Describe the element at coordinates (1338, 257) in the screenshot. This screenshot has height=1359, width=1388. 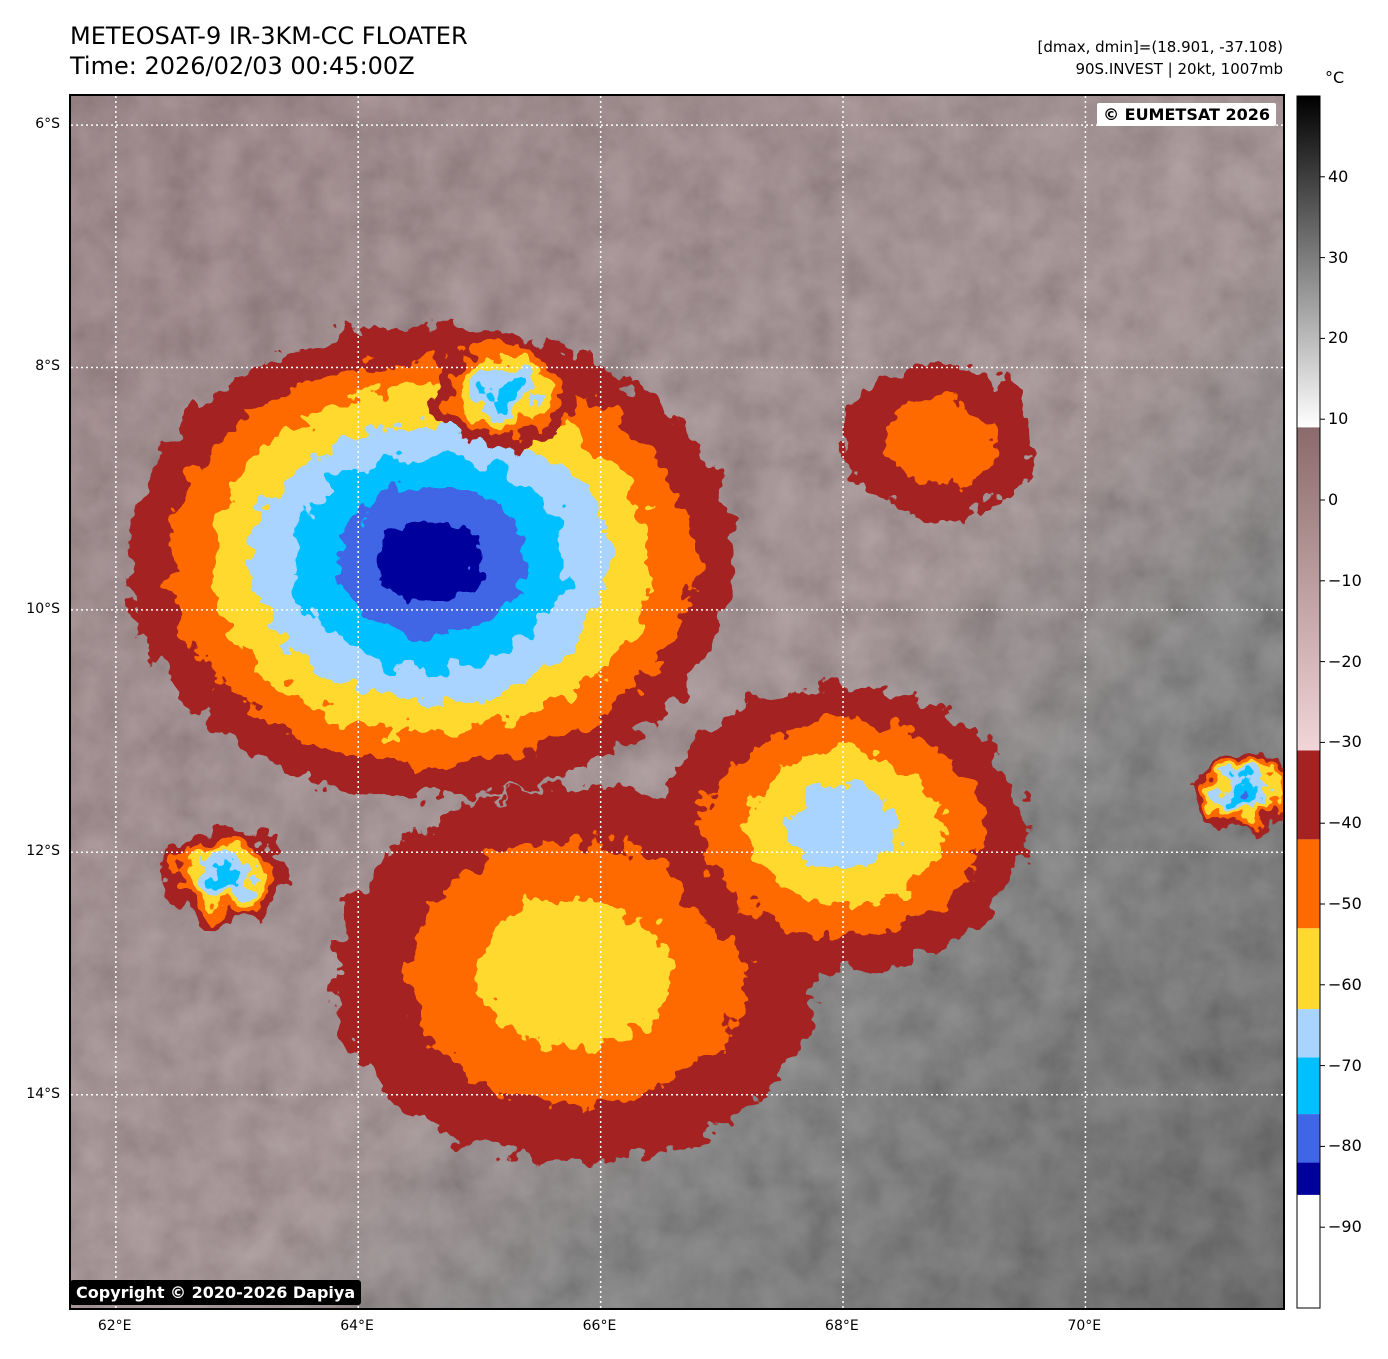
I see `colorbar-tick-label: 30` at that location.